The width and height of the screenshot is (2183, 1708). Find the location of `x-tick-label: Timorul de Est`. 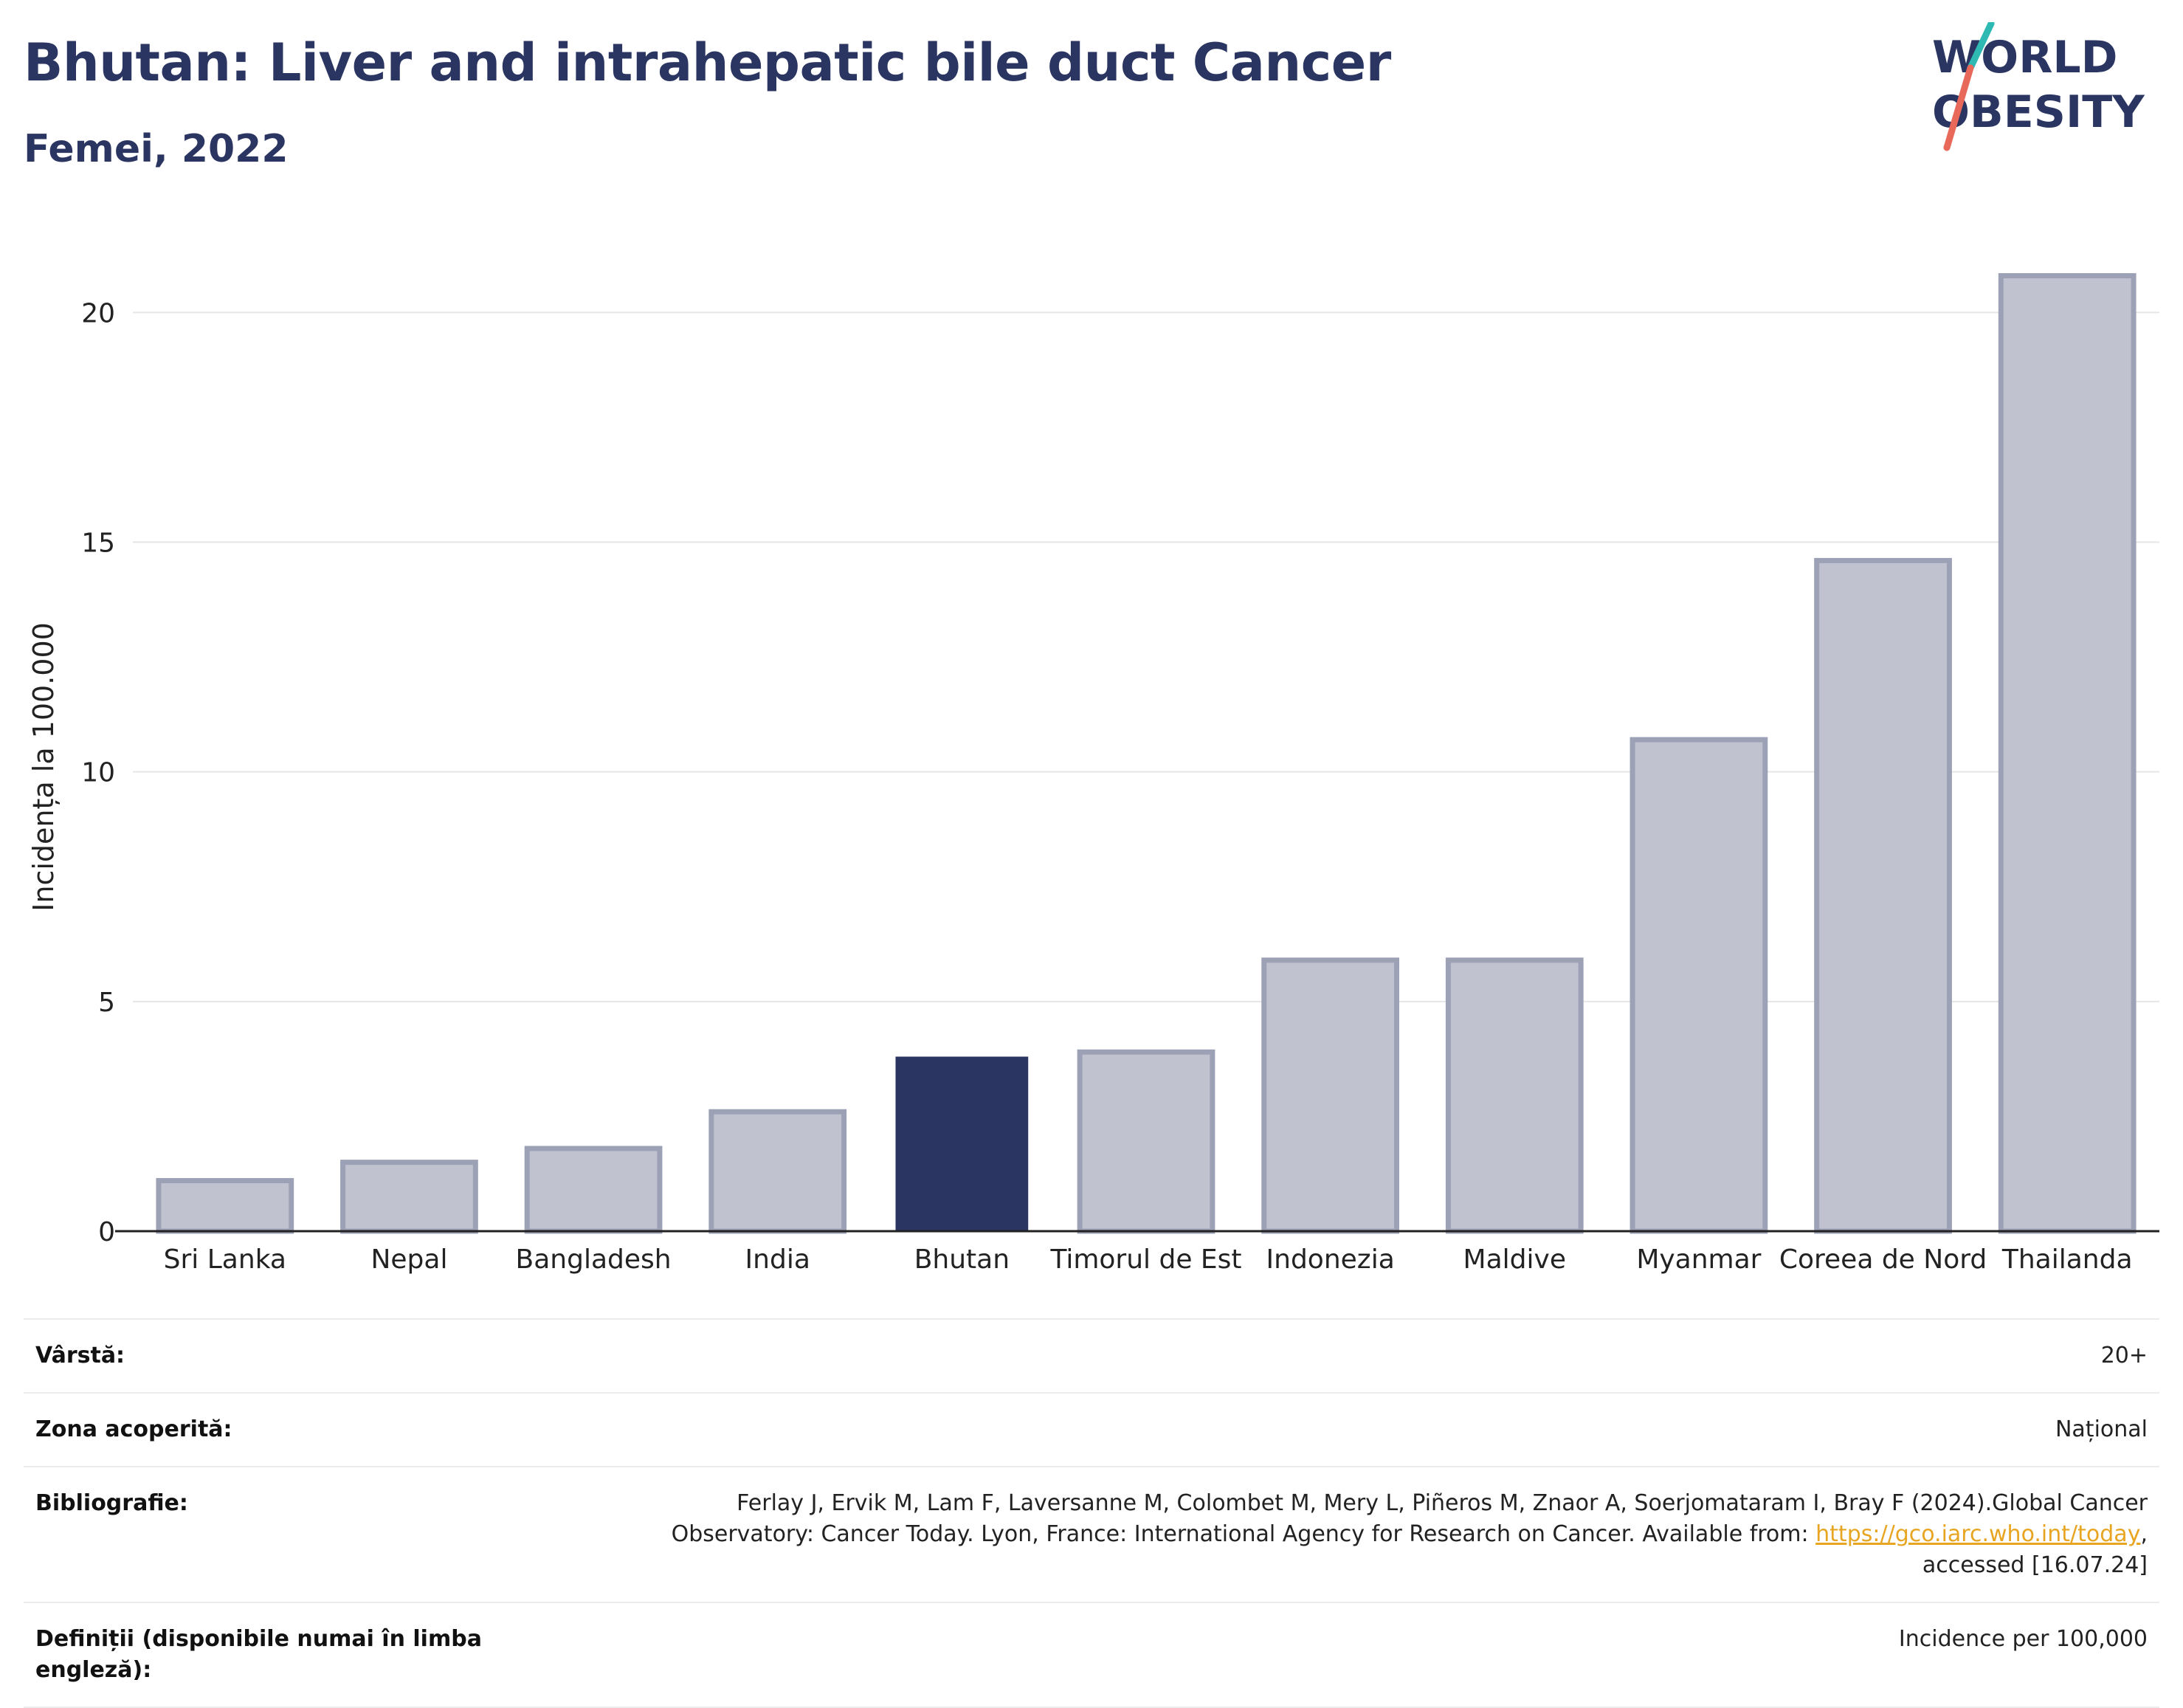

x-tick-label: Timorul de Est is located at coordinates (1145, 1259).